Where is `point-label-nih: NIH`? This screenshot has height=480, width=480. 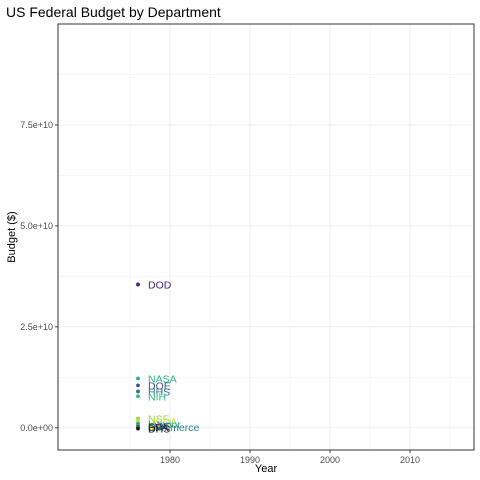 point-label-nih: NIH is located at coordinates (157, 397).